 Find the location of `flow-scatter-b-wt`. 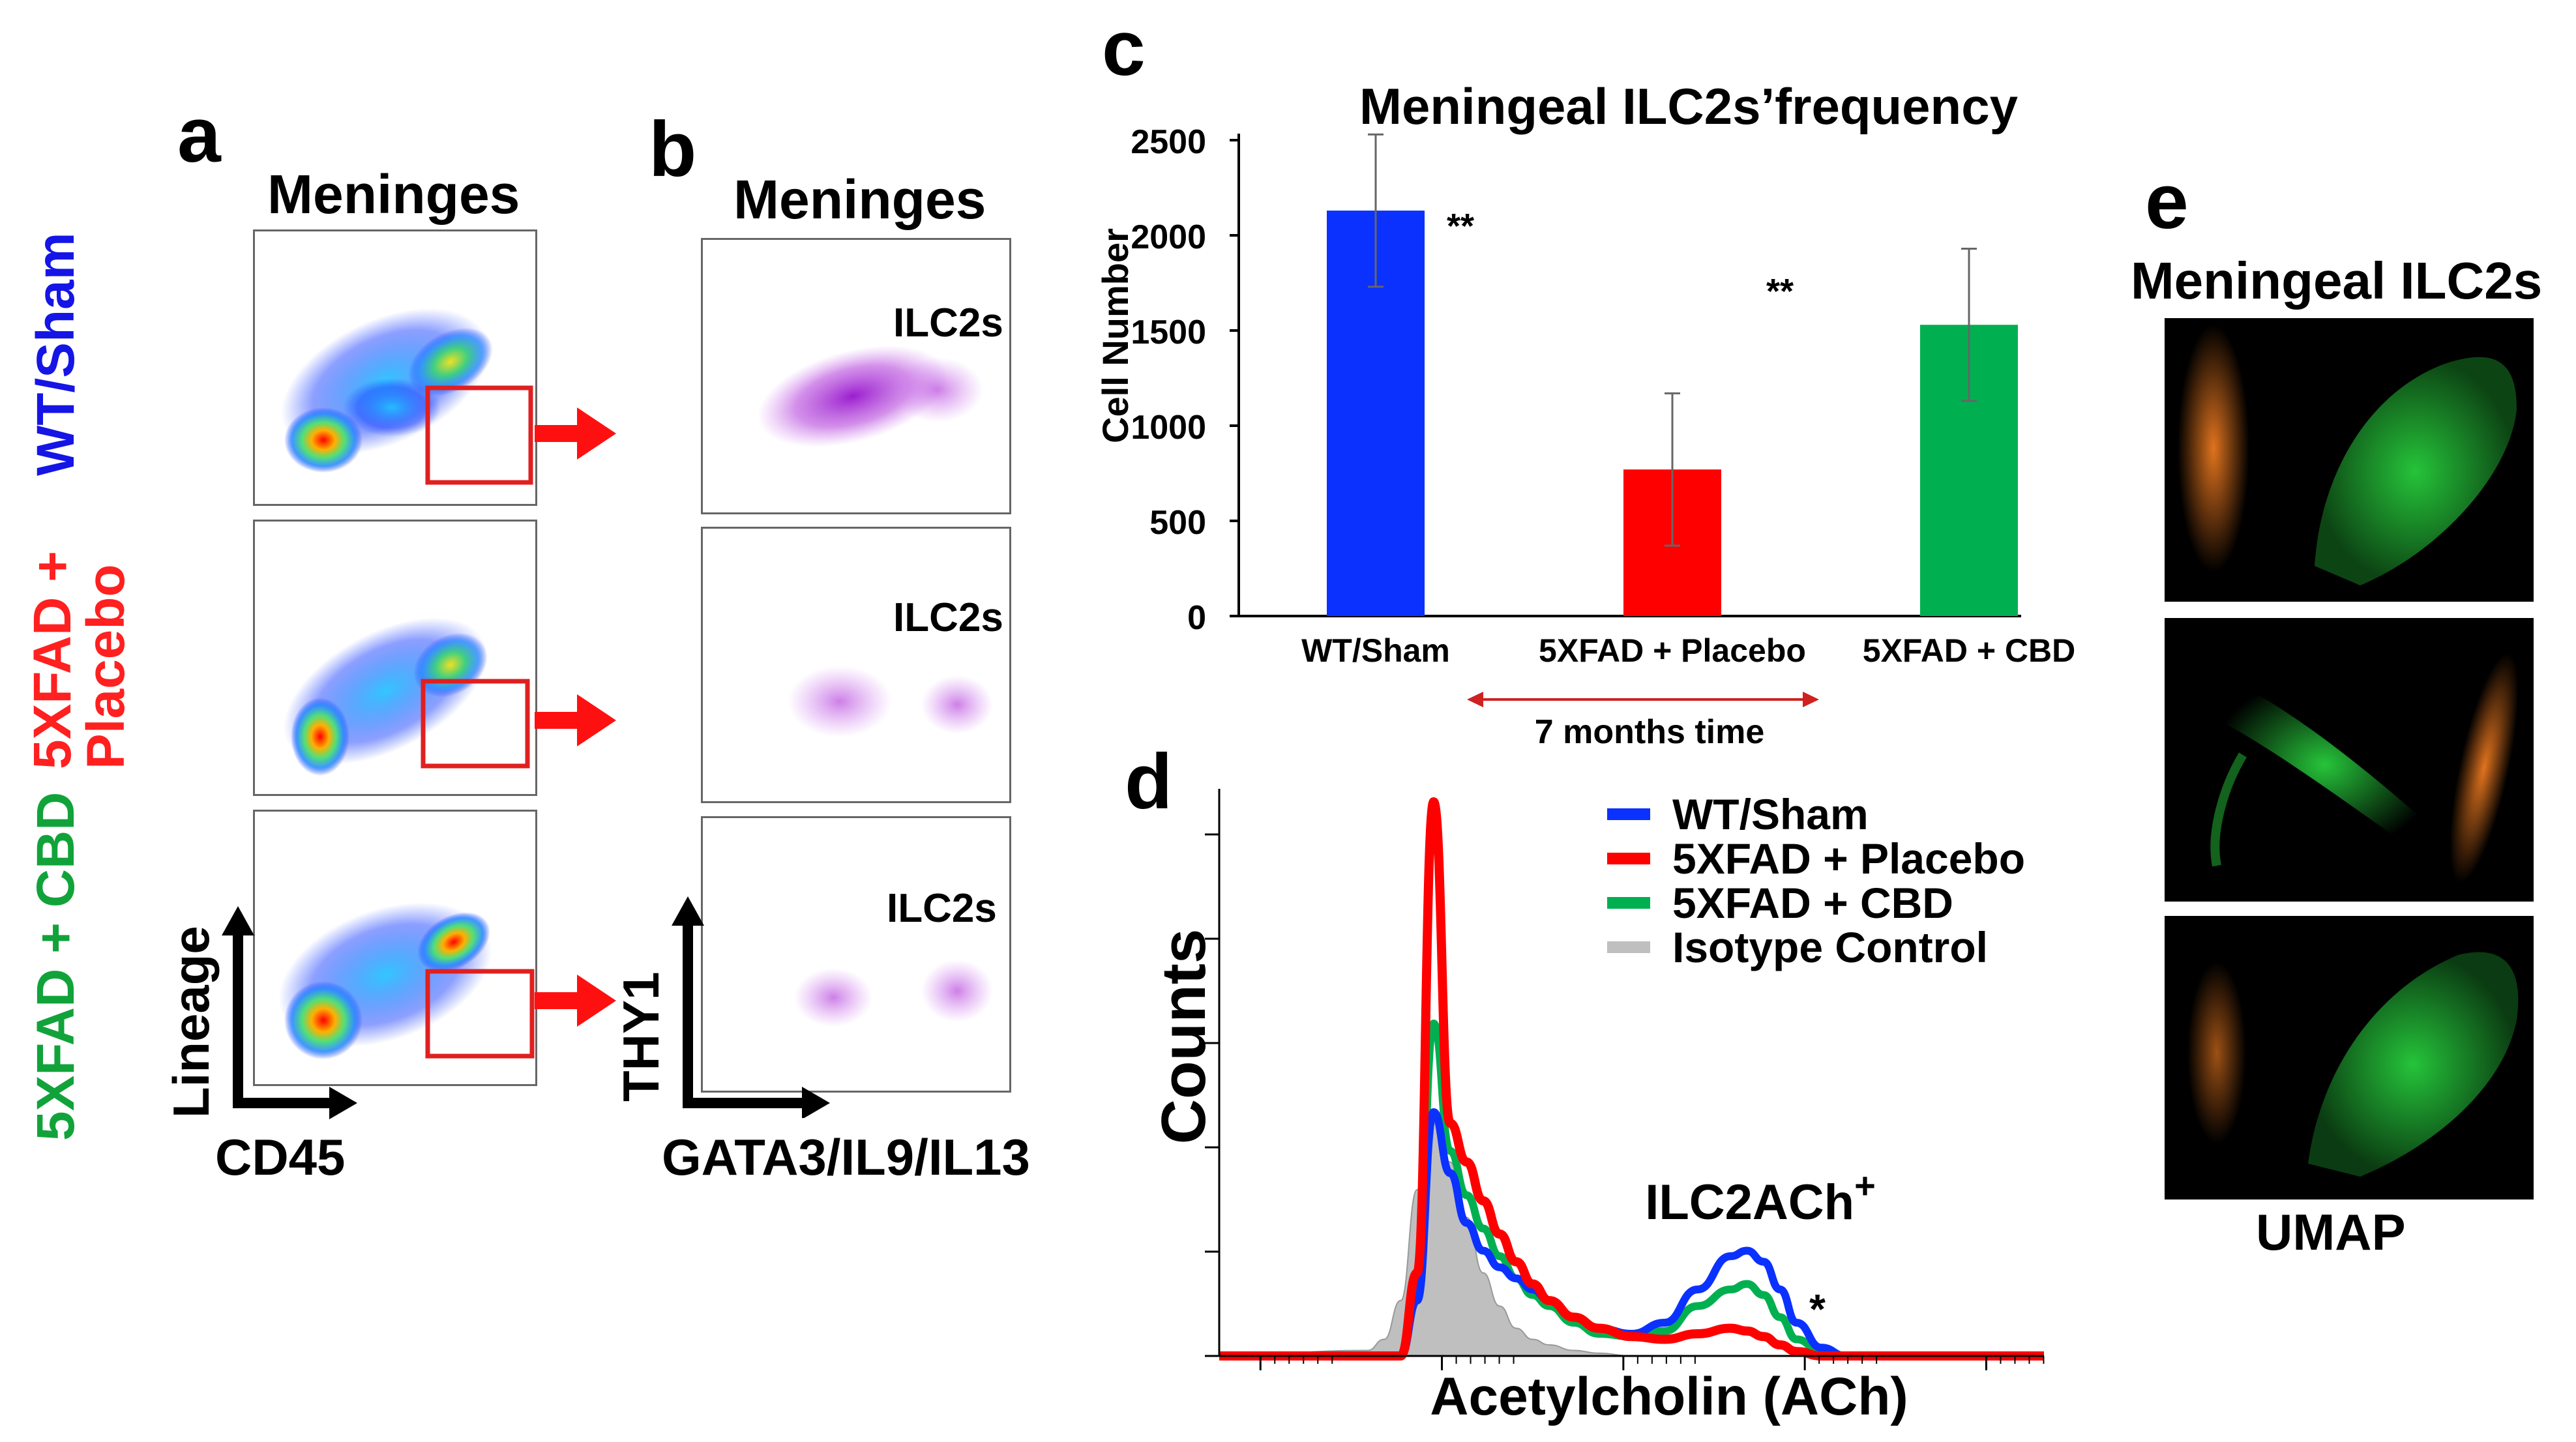

flow-scatter-b-wt is located at coordinates (870, 396).